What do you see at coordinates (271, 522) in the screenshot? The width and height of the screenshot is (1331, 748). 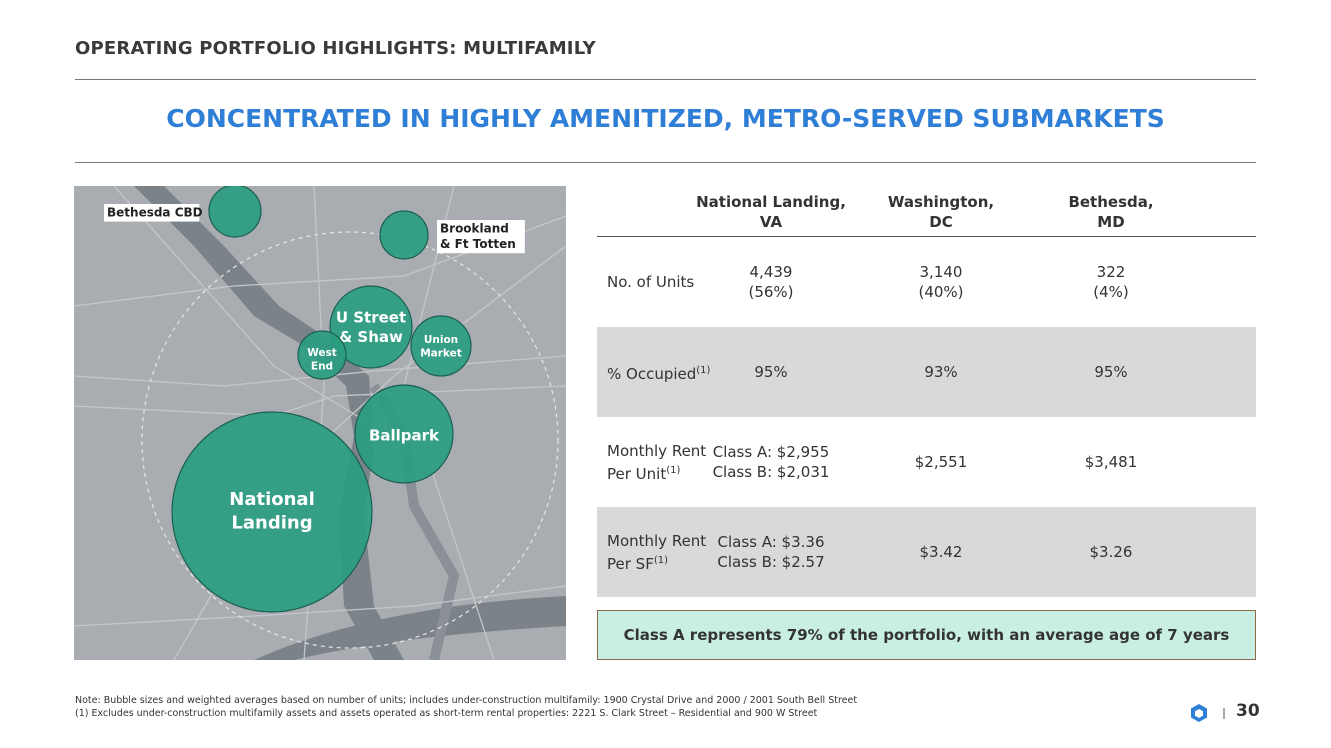 I see `bubble-label: Landing` at bounding box center [271, 522].